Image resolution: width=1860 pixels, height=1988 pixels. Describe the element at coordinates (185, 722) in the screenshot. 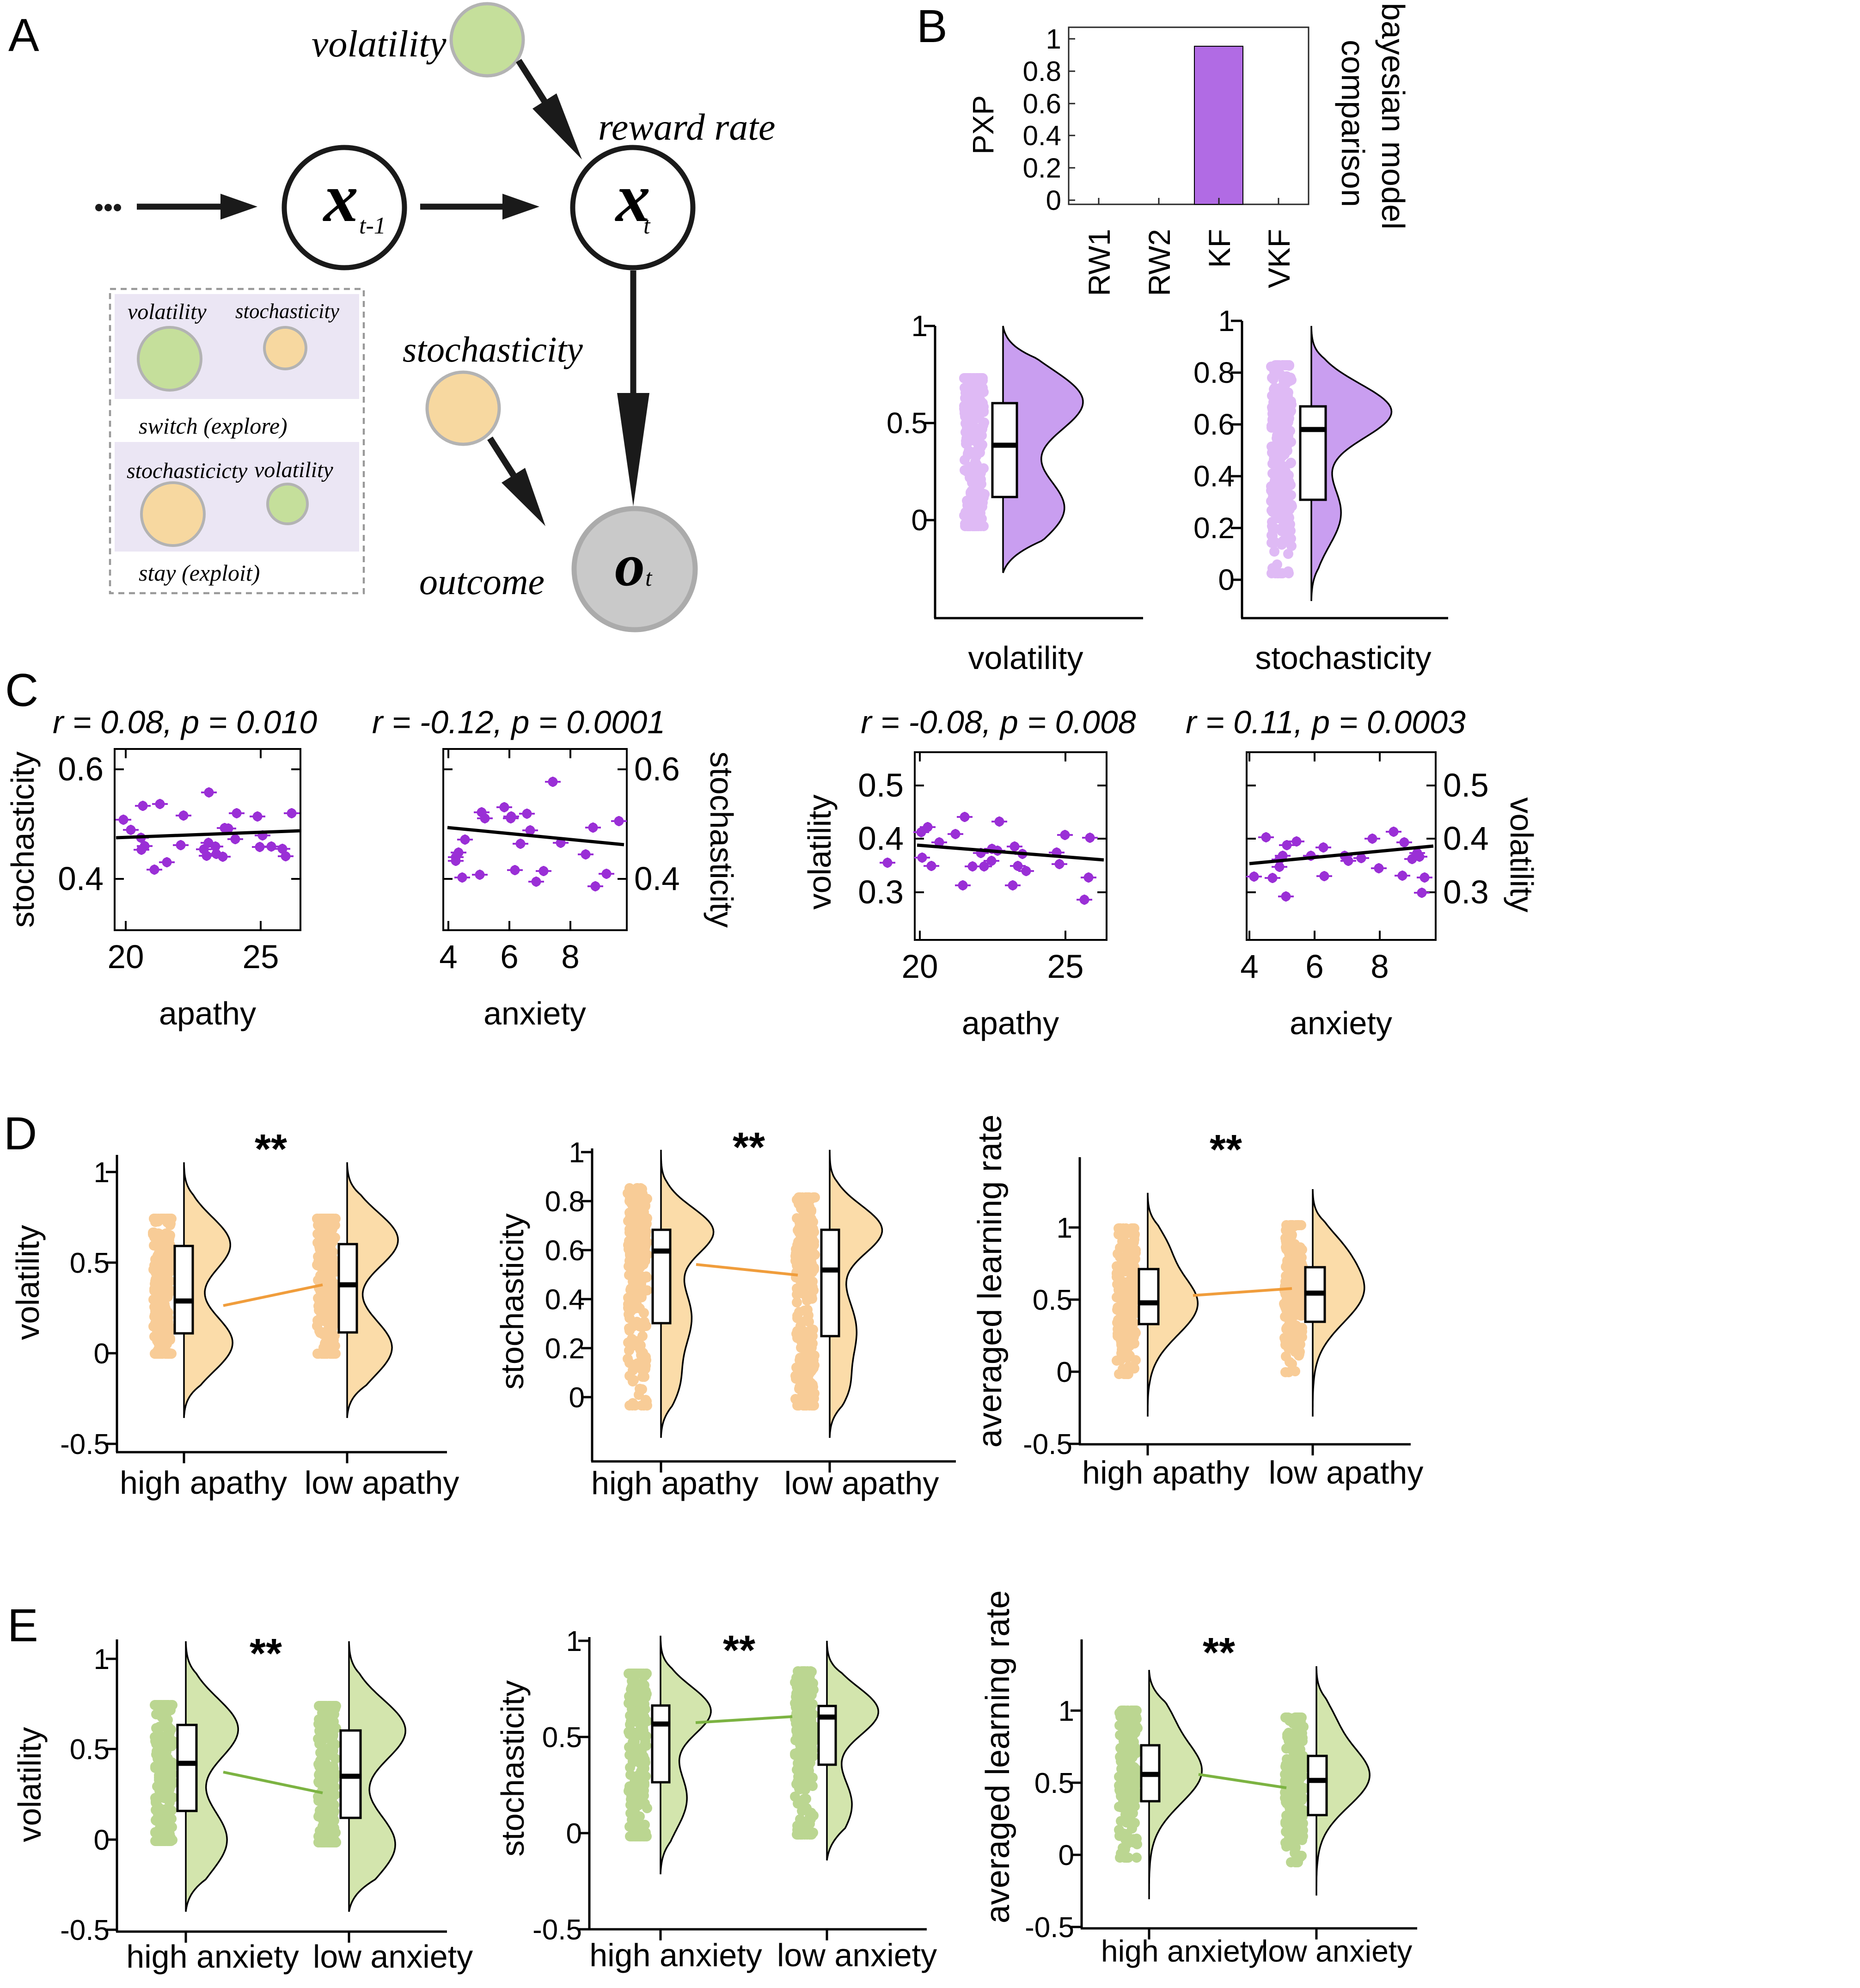

I see `svg-text: r = 0.08, p = 0.010` at that location.